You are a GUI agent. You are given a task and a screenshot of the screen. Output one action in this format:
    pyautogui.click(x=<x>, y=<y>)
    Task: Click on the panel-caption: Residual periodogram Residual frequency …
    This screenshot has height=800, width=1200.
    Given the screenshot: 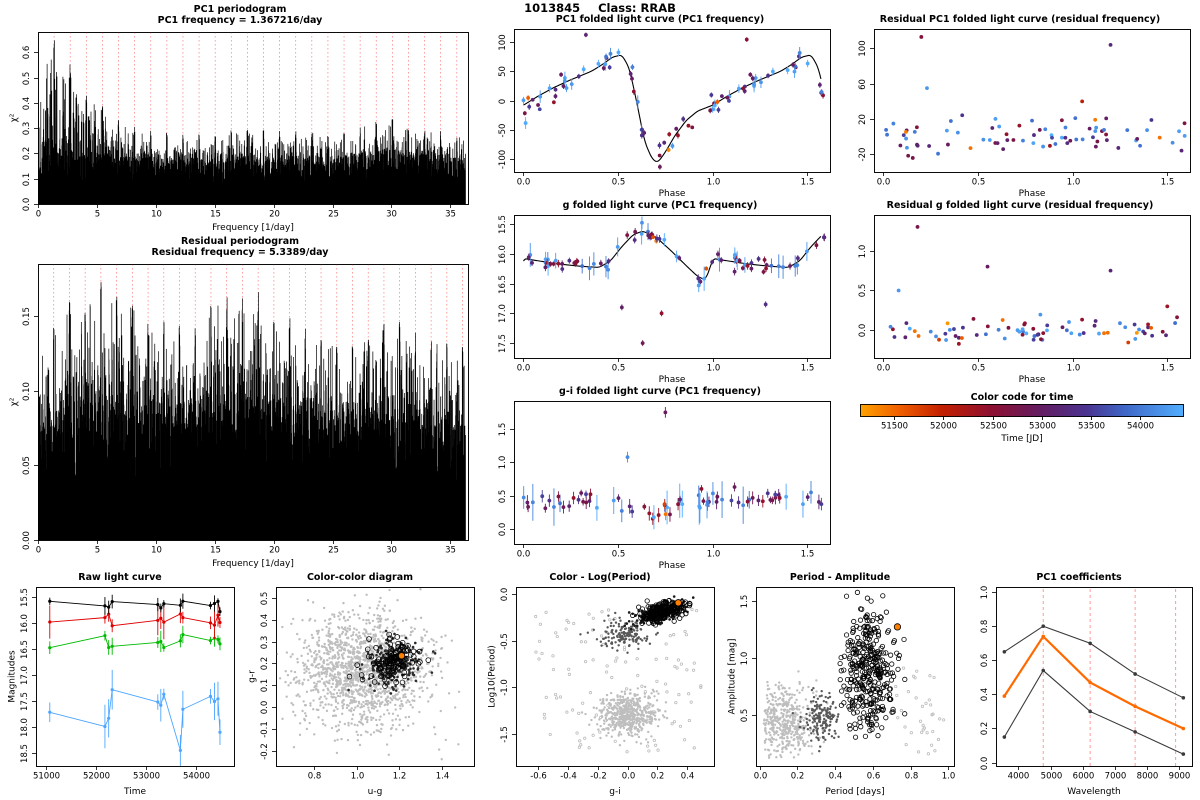 What is the action you would take?
    pyautogui.click(x=240, y=247)
    